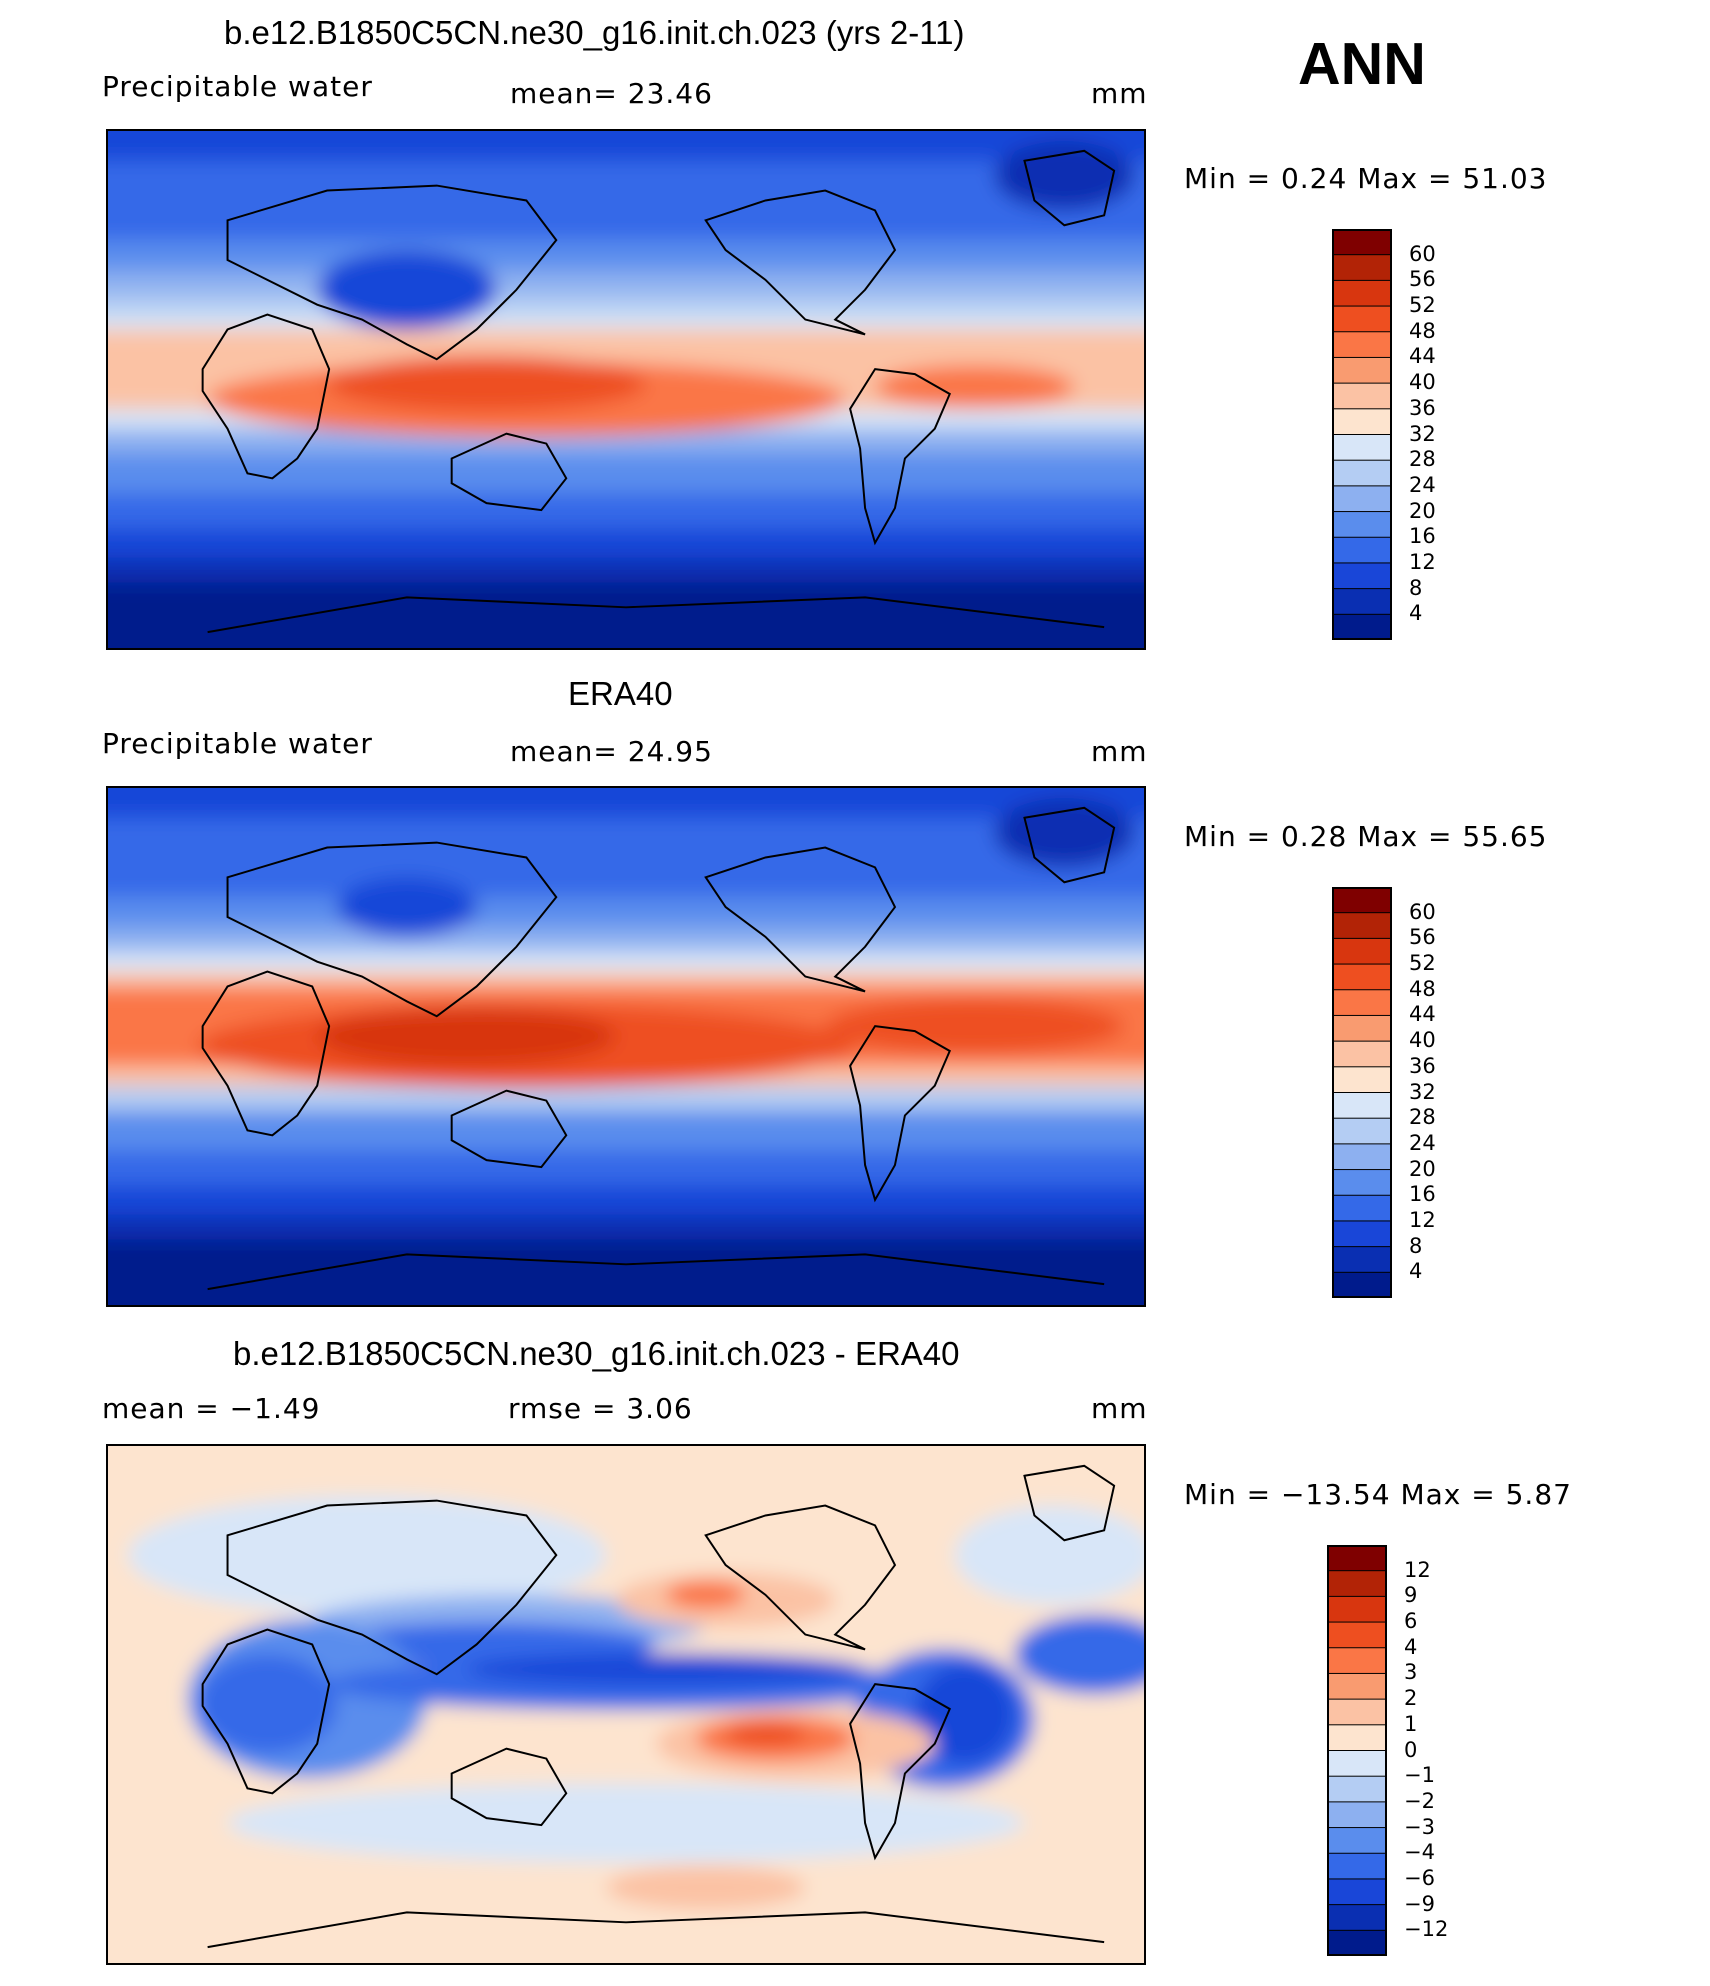 The width and height of the screenshot is (1710, 1986). Describe the element at coordinates (1419, 1877) in the screenshot. I see `colorbar-tick-label: −6` at that location.